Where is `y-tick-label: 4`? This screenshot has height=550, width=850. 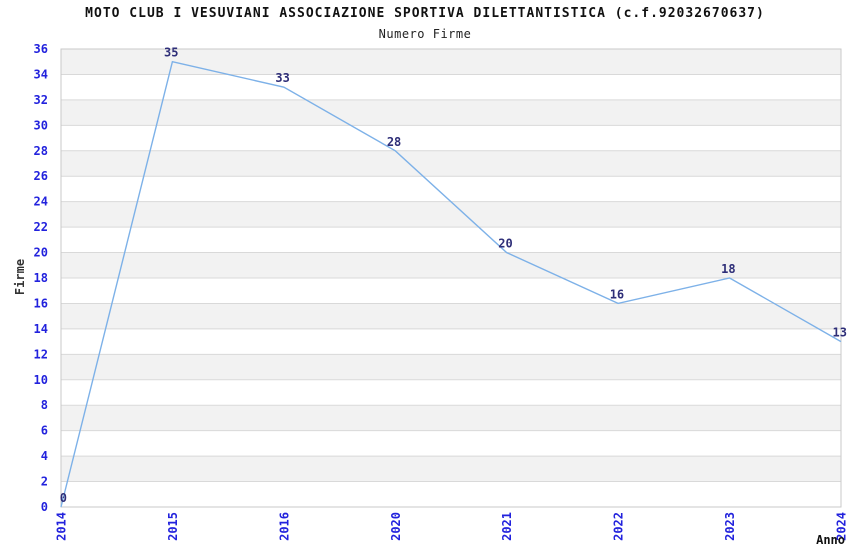
y-tick-label: 4 is located at coordinates (44, 456).